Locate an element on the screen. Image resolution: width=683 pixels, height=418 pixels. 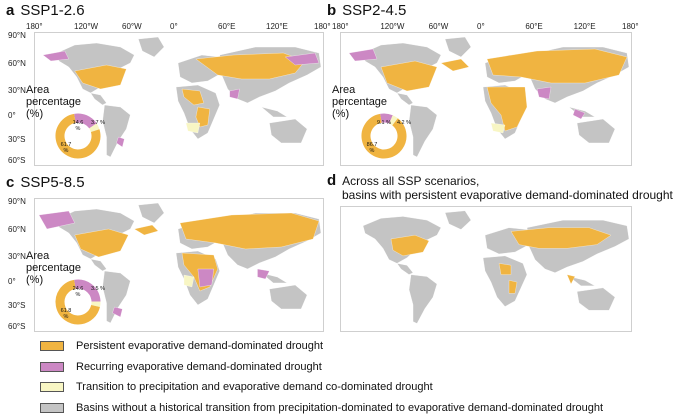
world-map-a is located at coordinates (182, 97).